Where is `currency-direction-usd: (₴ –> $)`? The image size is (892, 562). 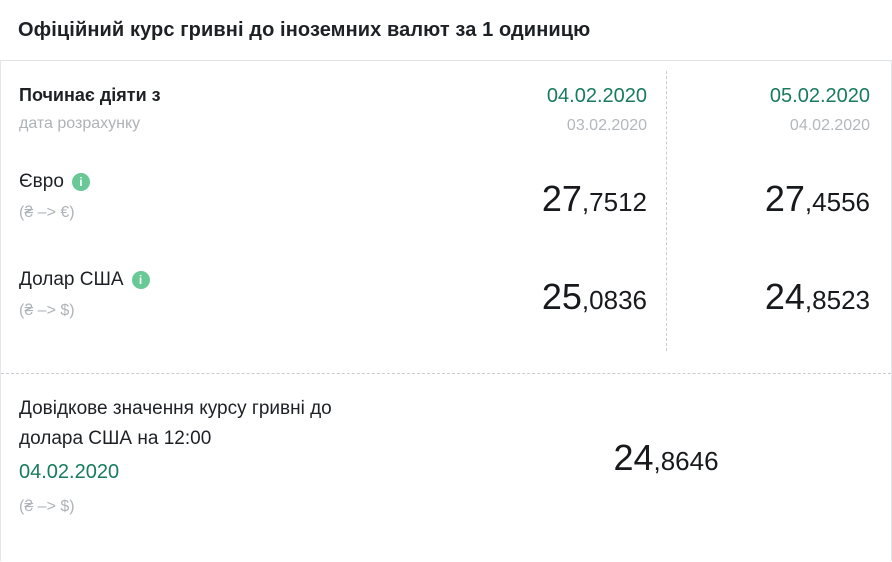 currency-direction-usd: (₴ –> $) is located at coordinates (47, 310).